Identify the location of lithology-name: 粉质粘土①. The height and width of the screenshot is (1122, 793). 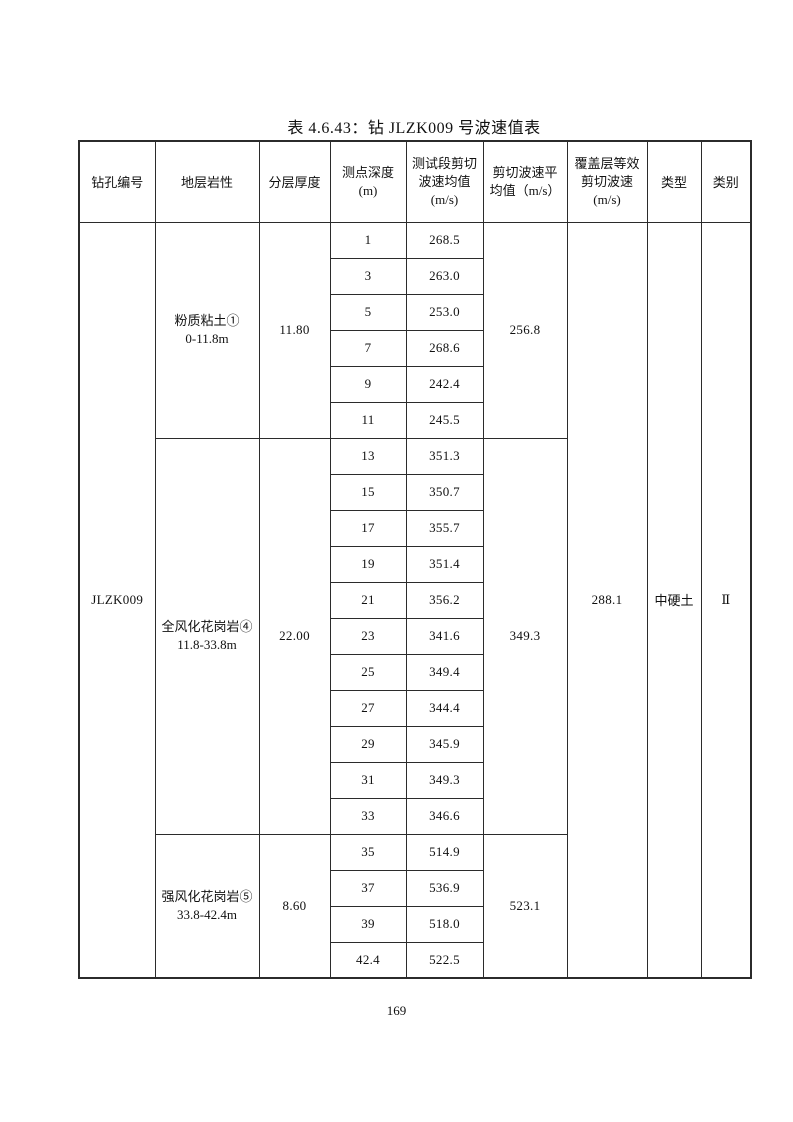
(207, 321).